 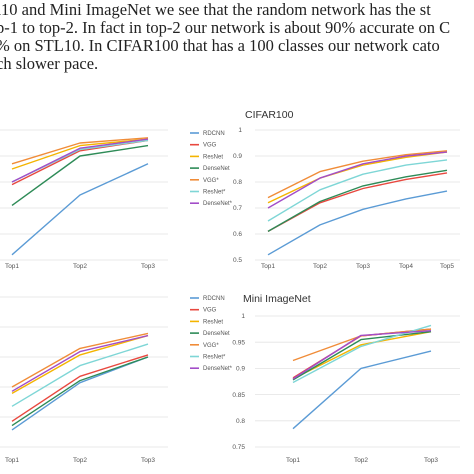 What do you see at coordinates (238, 447) in the screenshot?
I see `y-tick-label: 0.75` at bounding box center [238, 447].